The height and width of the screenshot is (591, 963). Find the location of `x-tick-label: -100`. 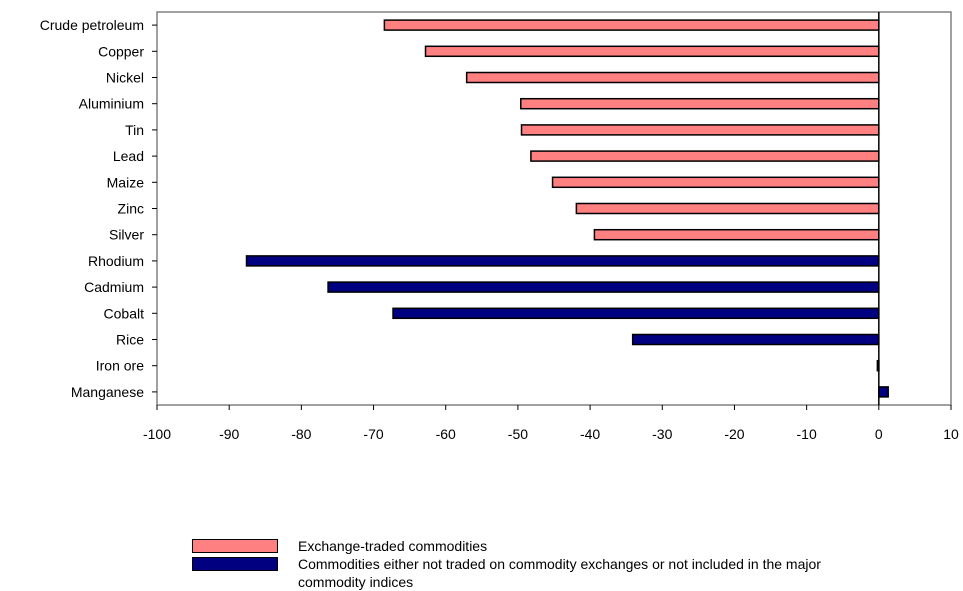

x-tick-label: -100 is located at coordinates (157, 434).